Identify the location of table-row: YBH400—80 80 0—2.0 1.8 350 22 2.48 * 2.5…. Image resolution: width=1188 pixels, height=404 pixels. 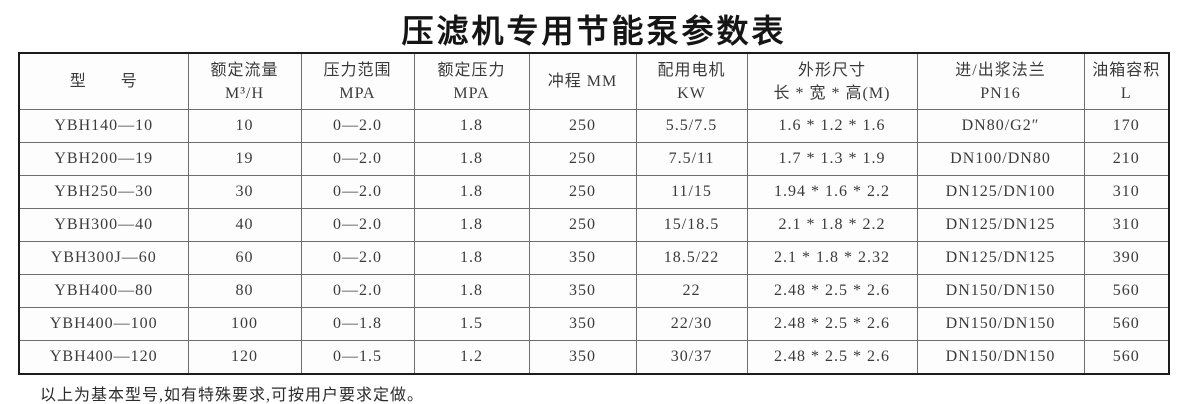
(594, 291).